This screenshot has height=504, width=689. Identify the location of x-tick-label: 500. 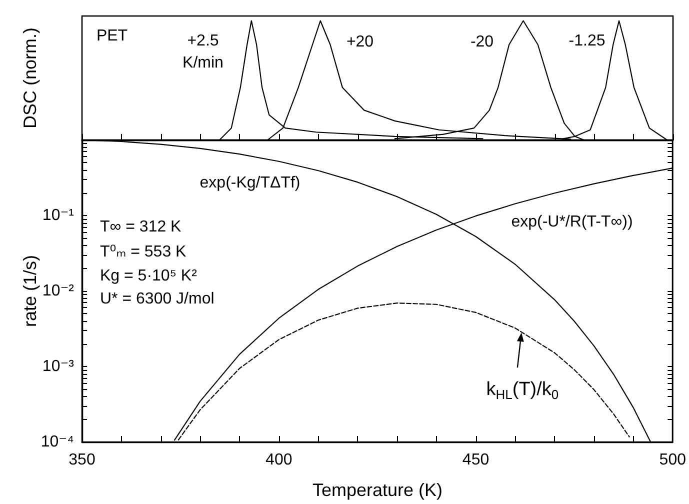
(672, 460).